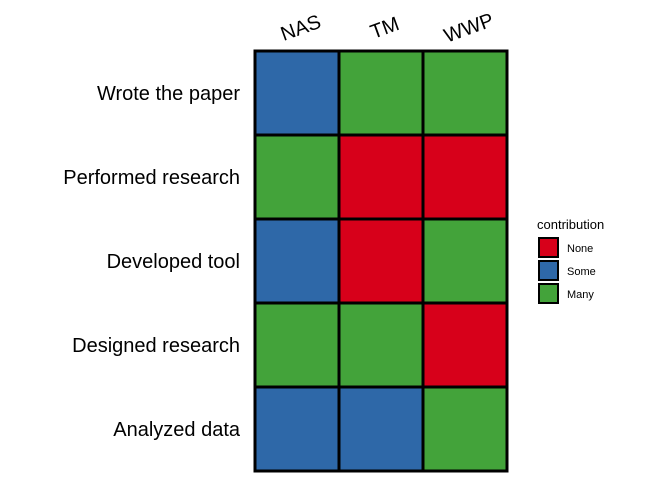 This screenshot has width=672, height=480. Describe the element at coordinates (381, 93) in the screenshot. I see `cell-wrote-the-paper-tm` at that location.